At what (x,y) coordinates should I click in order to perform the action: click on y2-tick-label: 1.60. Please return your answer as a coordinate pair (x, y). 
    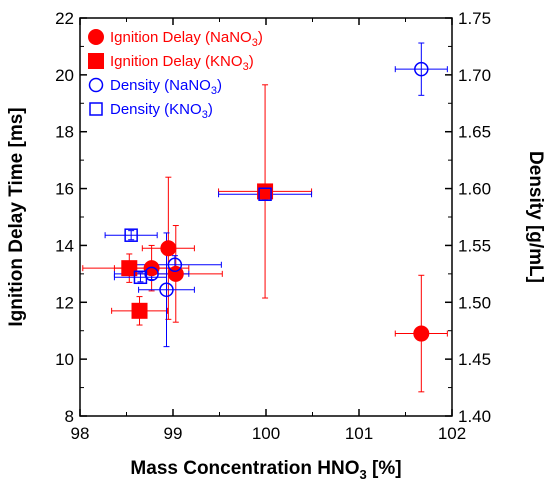
    Looking at the image, I should click on (474, 189).